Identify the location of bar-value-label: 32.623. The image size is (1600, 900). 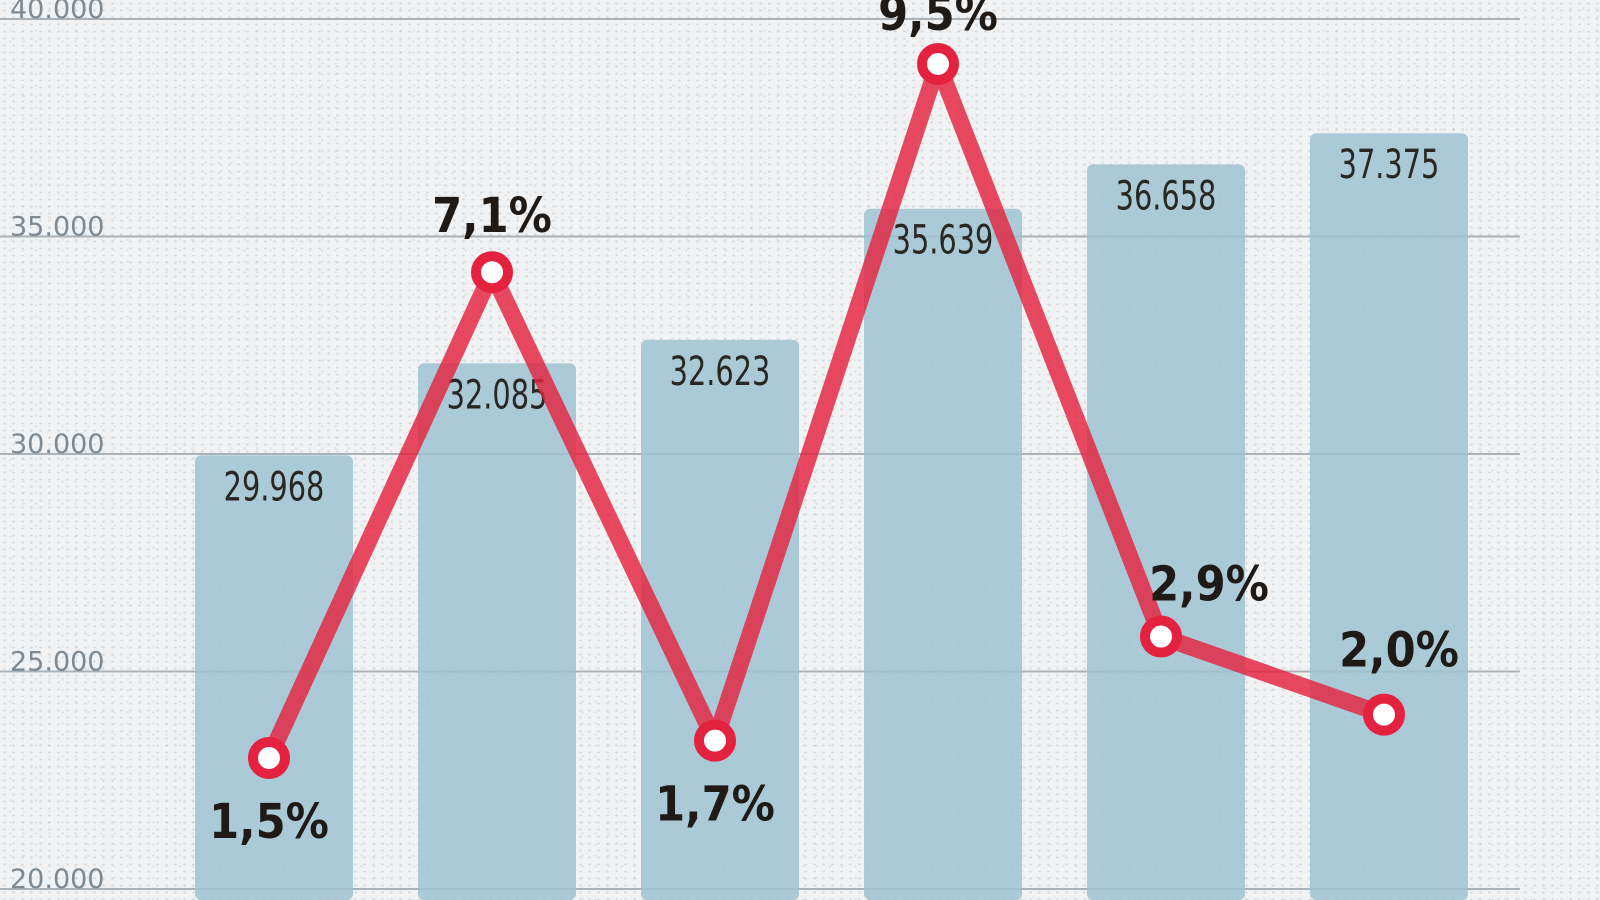
(720, 370).